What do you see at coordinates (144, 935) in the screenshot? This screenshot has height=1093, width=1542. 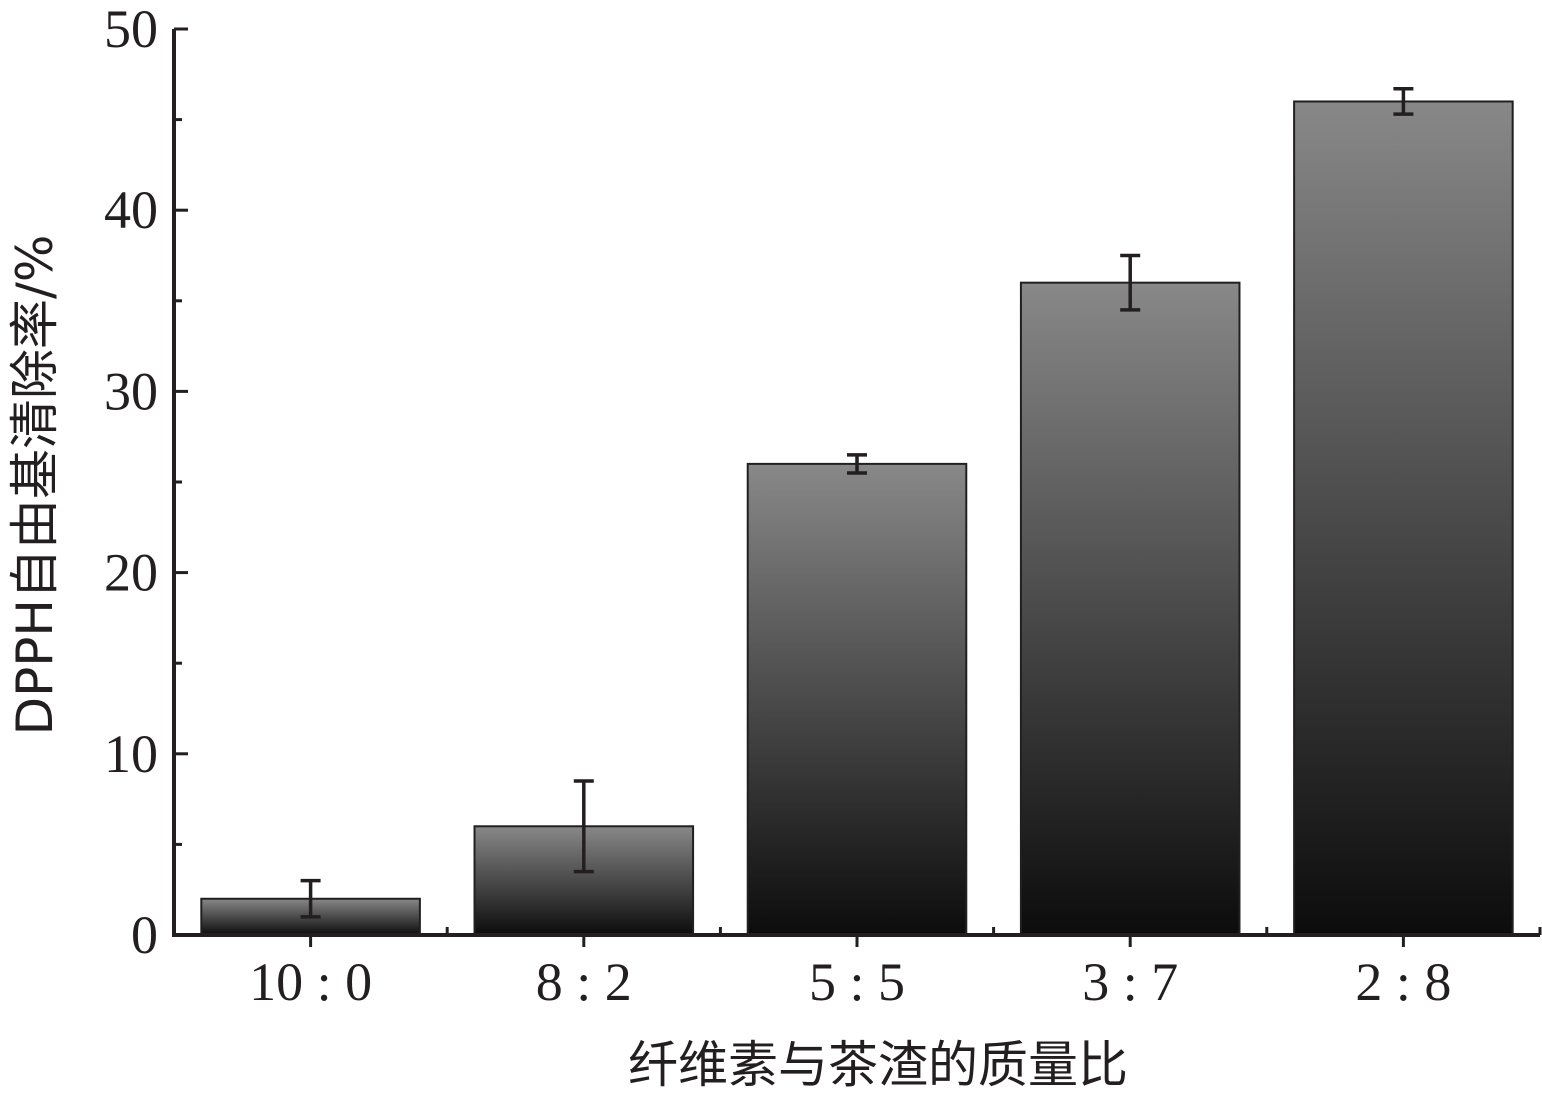 I see `y-tick-label-0: 0` at bounding box center [144, 935].